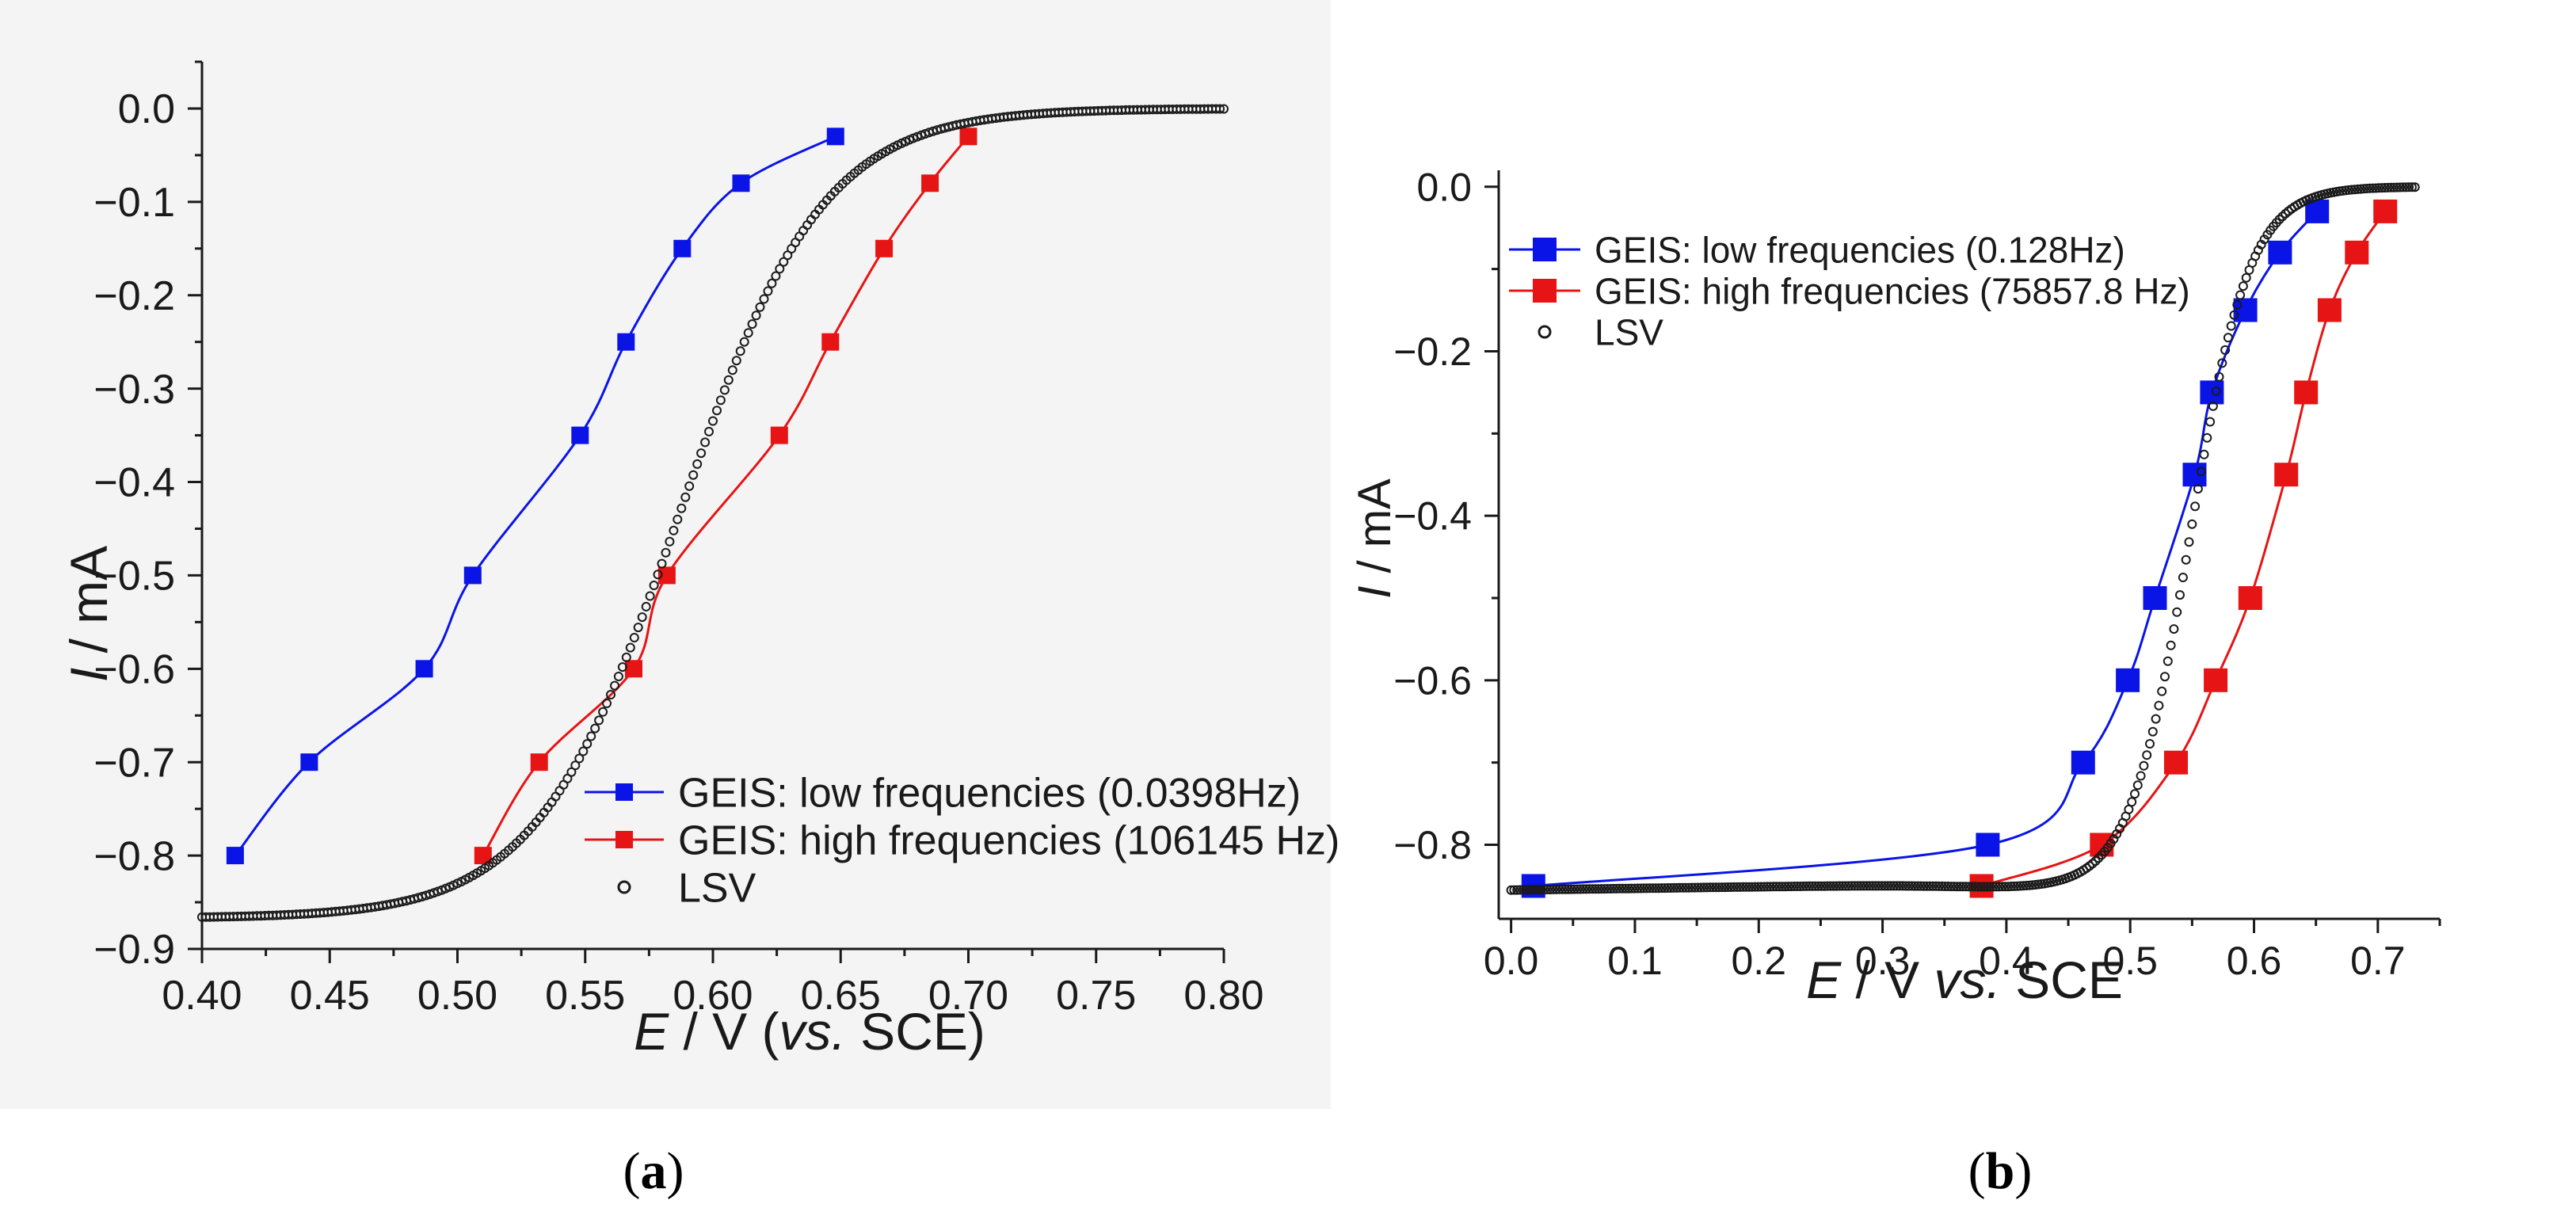 Image resolution: width=2576 pixels, height=1223 pixels. I want to click on y-tick-label: −0.1, so click(134, 203).